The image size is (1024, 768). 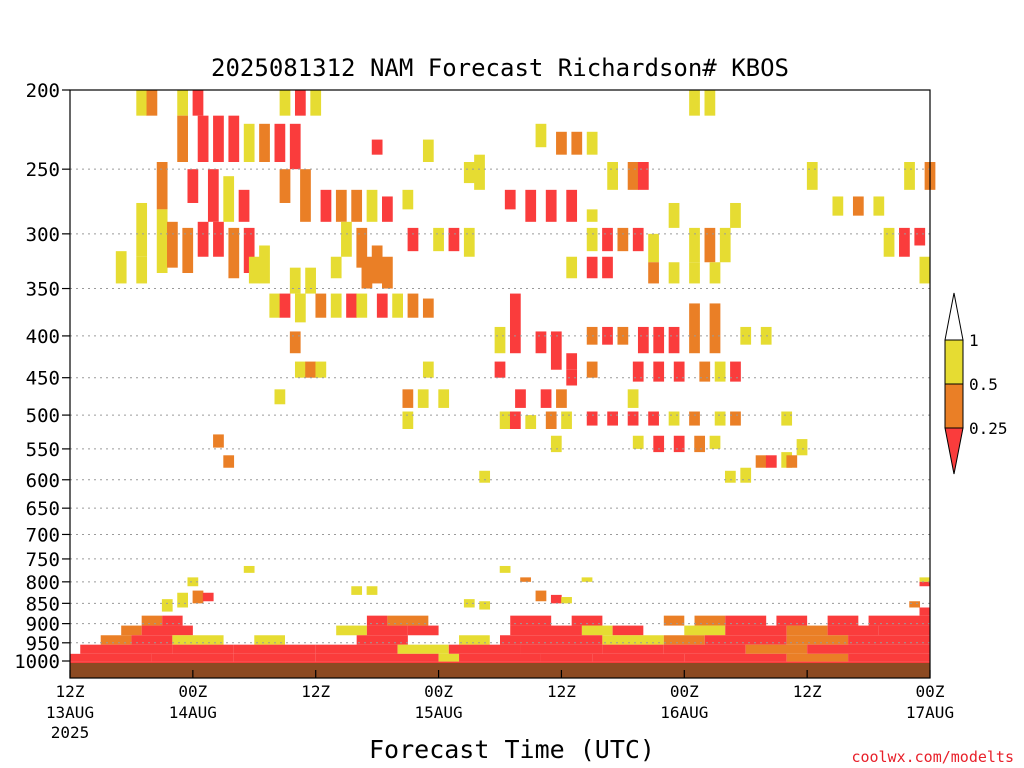 I want to click on colorbar-label: 1, so click(x=974, y=340).